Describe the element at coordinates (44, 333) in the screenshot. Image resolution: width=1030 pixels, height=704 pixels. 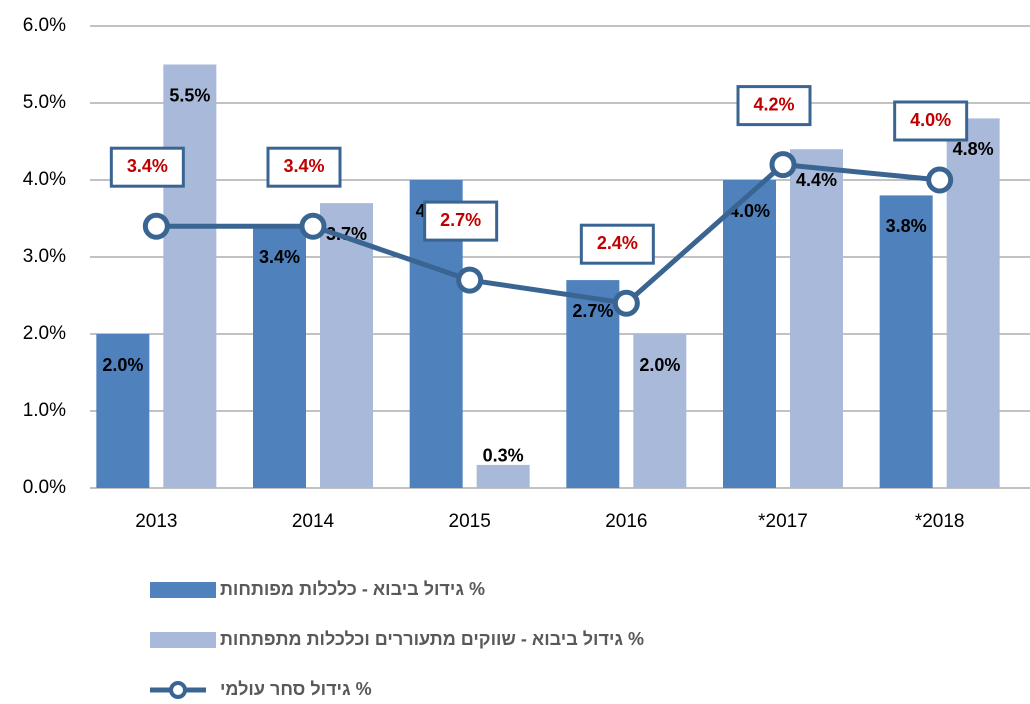
I see `y-tick-label: 2.0%` at that location.